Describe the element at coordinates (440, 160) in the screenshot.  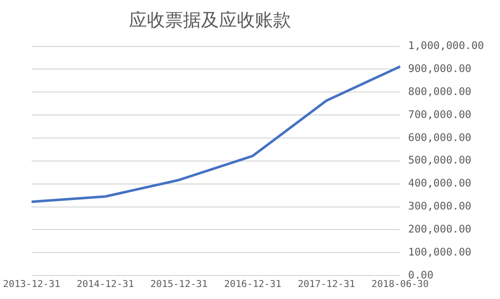
I see `y-tick-label: 500,000.00` at that location.